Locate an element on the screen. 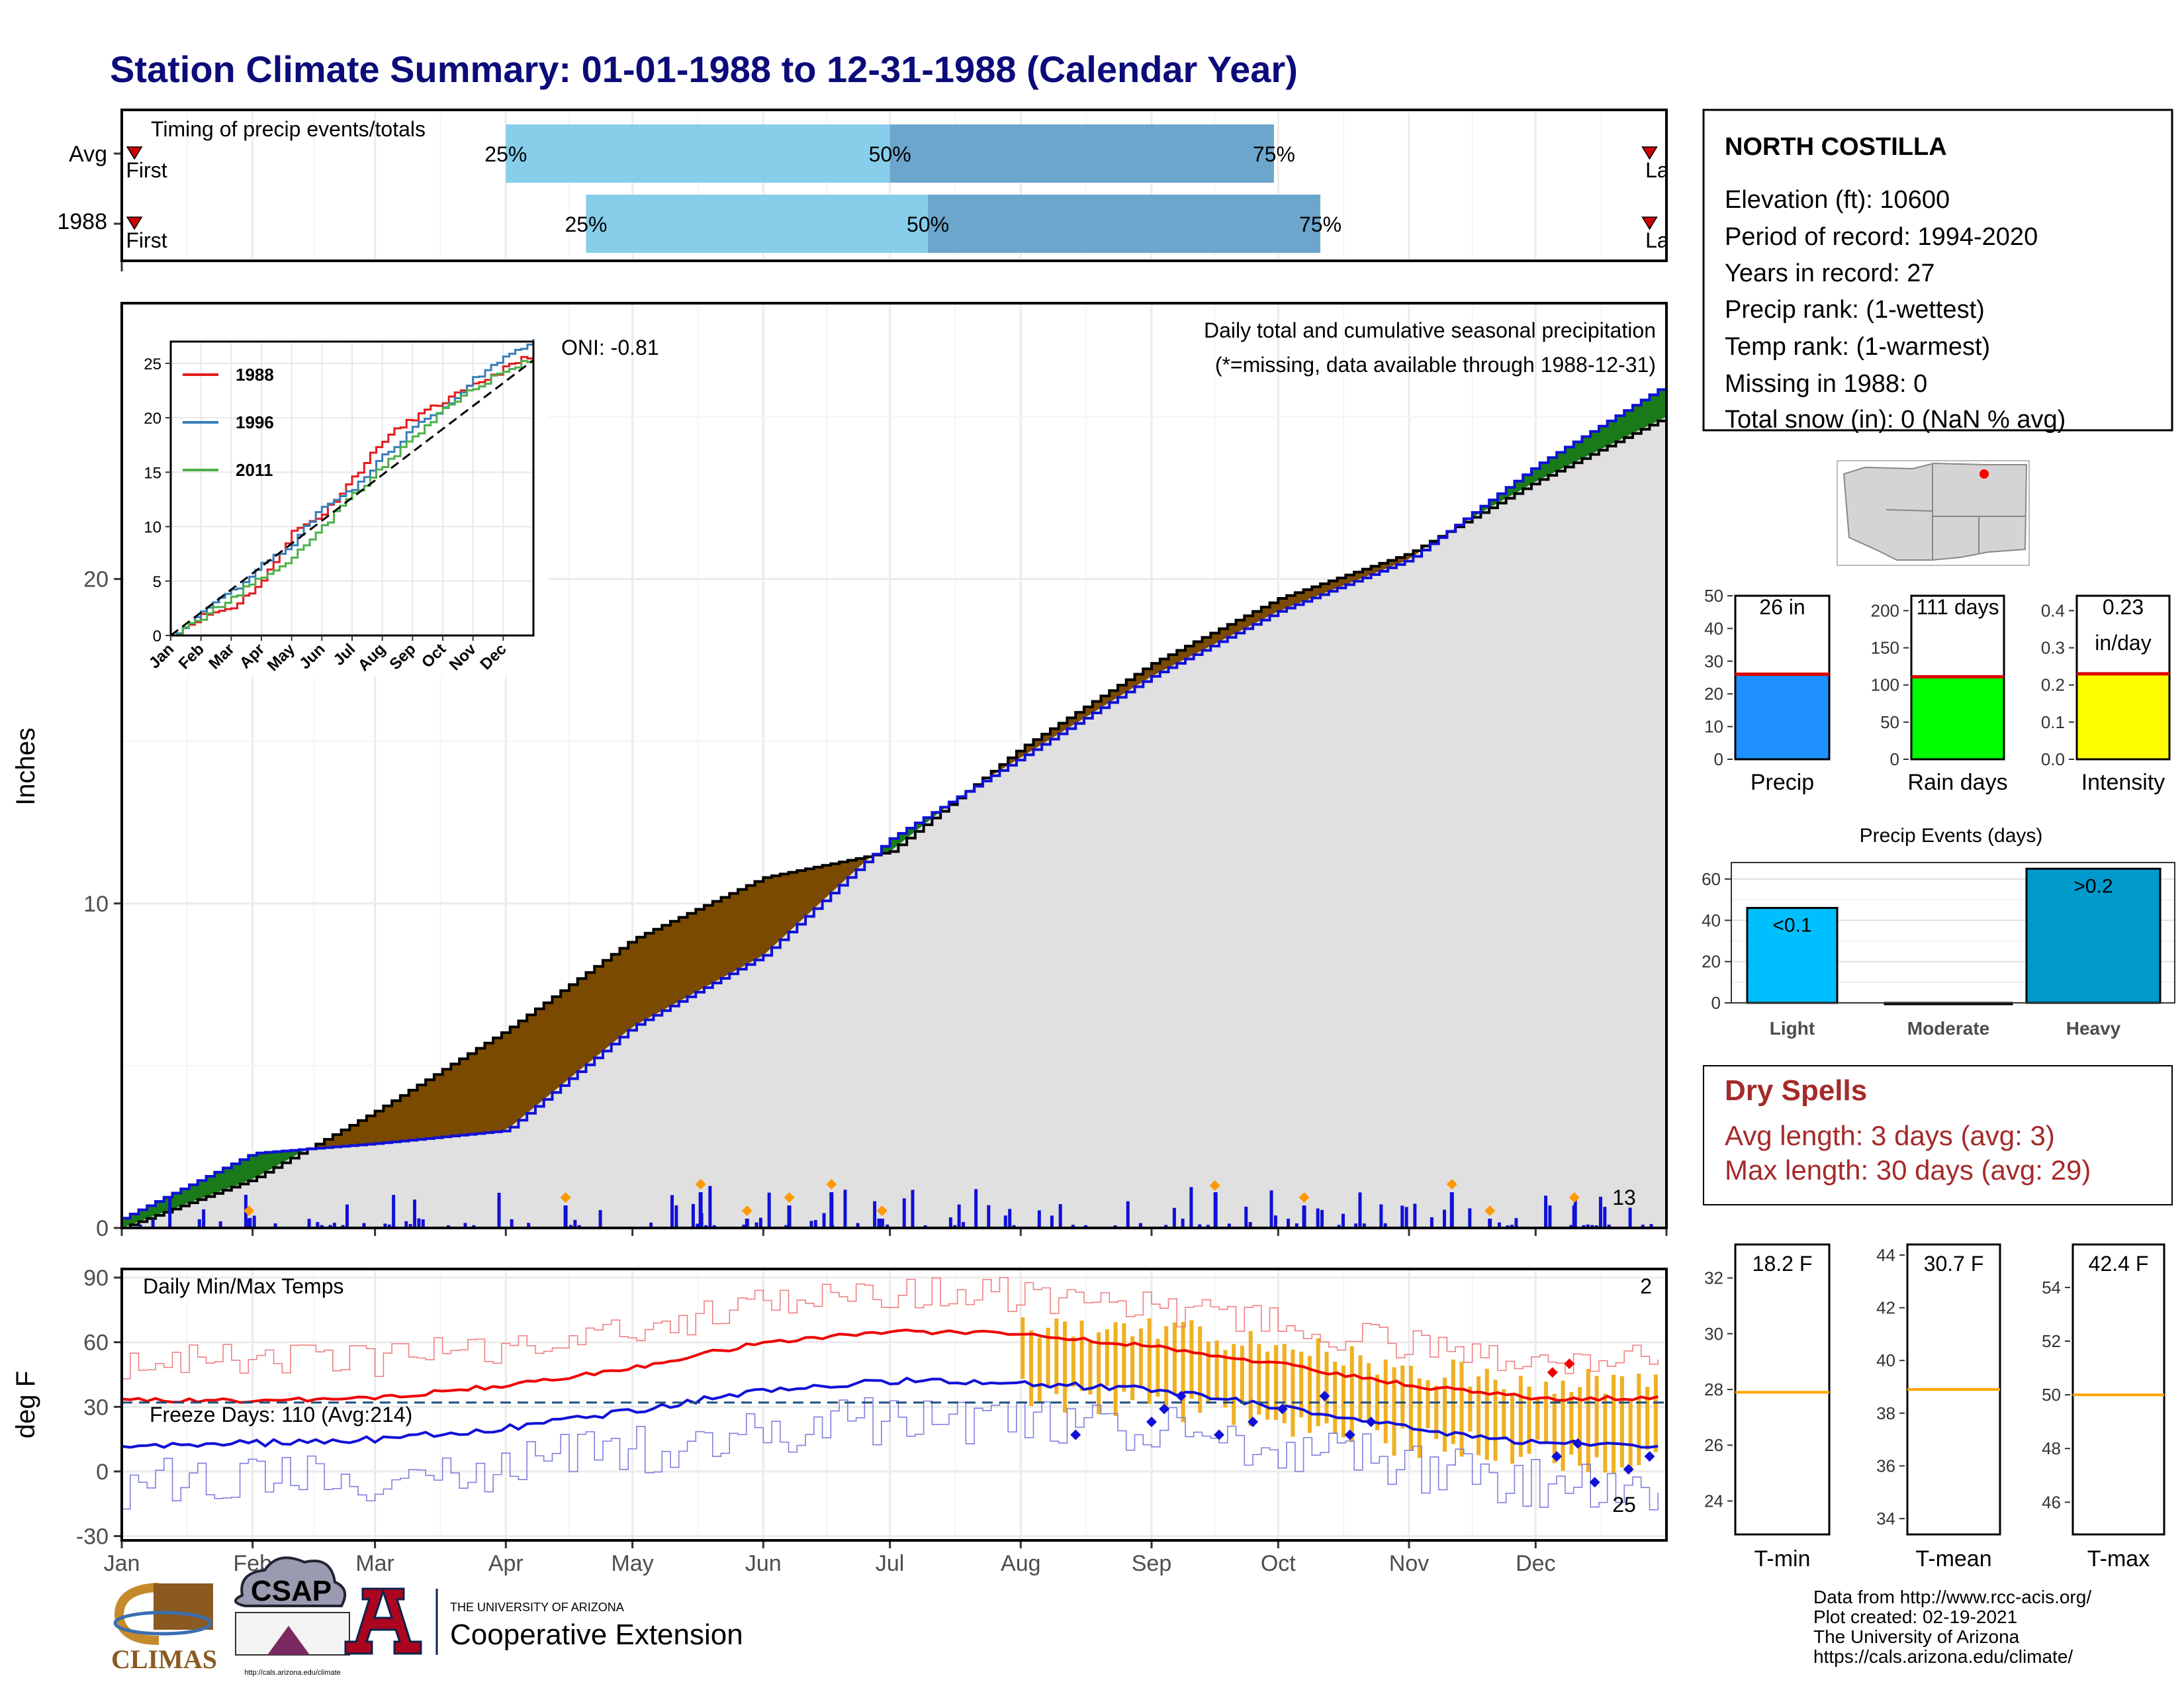  inset-ytick-label: 25 is located at coordinates (152, 364).